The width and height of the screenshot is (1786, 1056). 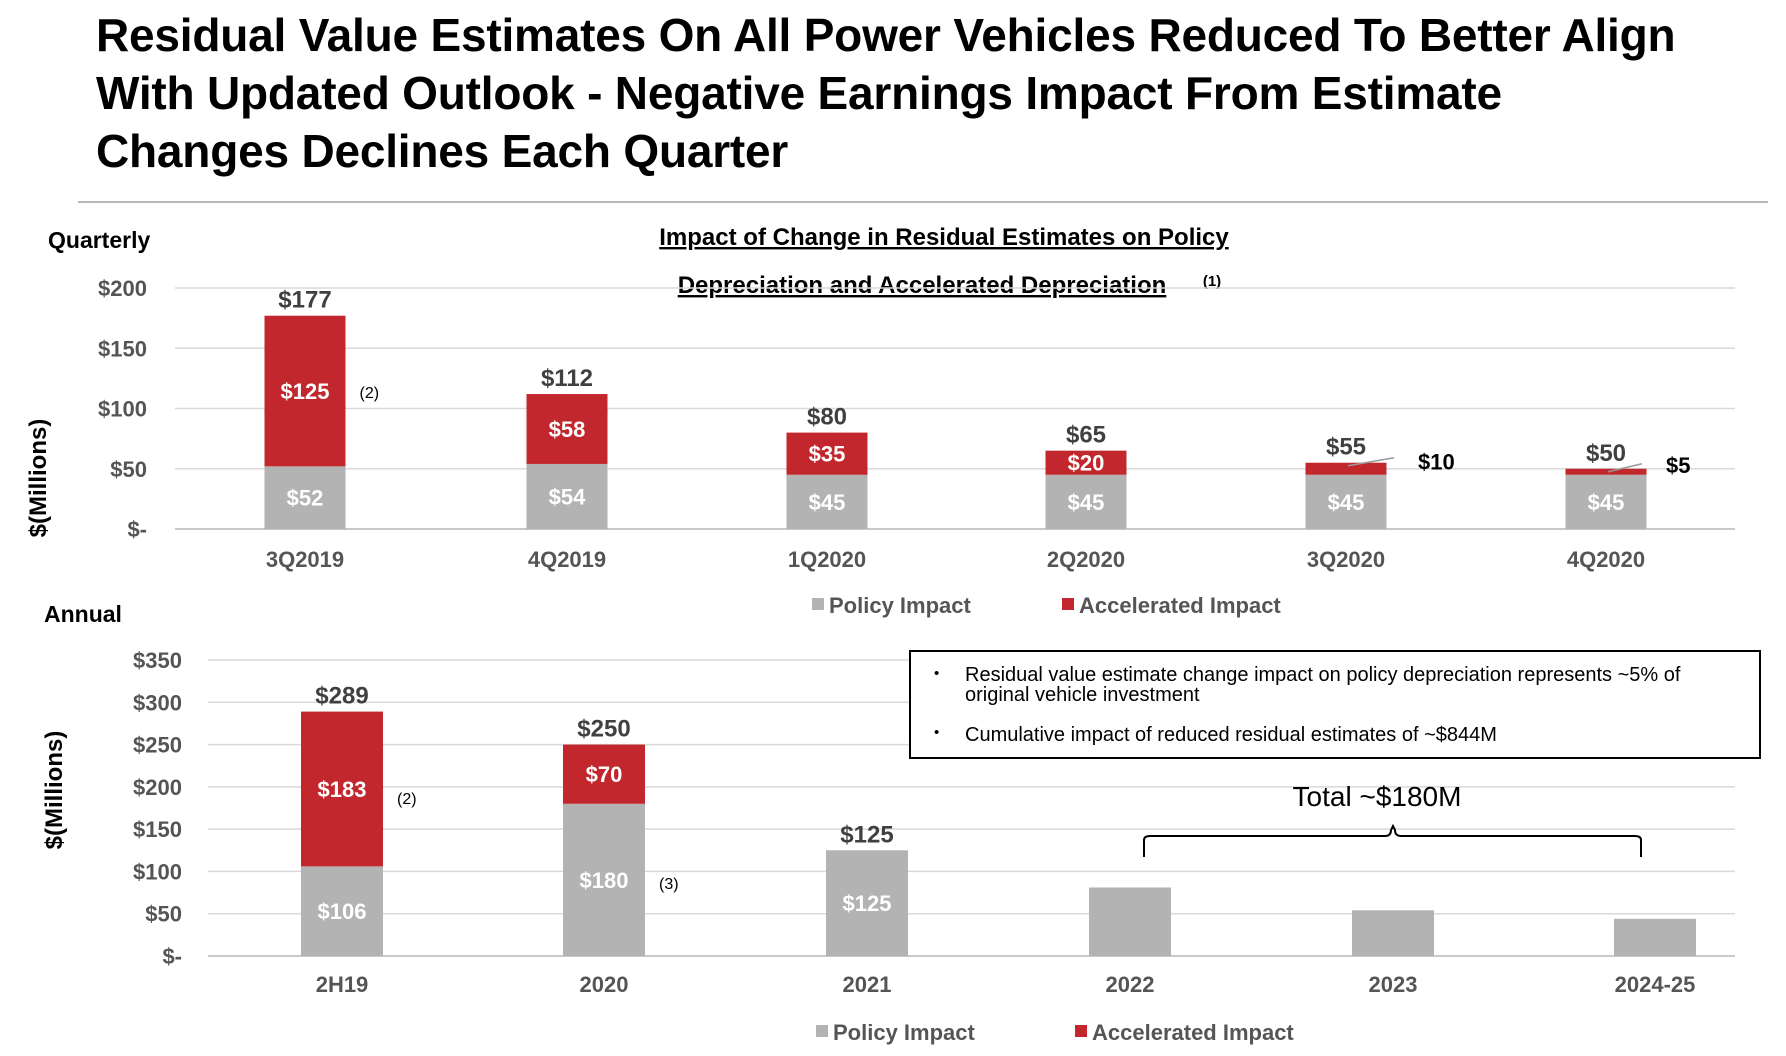 I want to click on quarterly-y-tick-label: $-, so click(x=137, y=529).